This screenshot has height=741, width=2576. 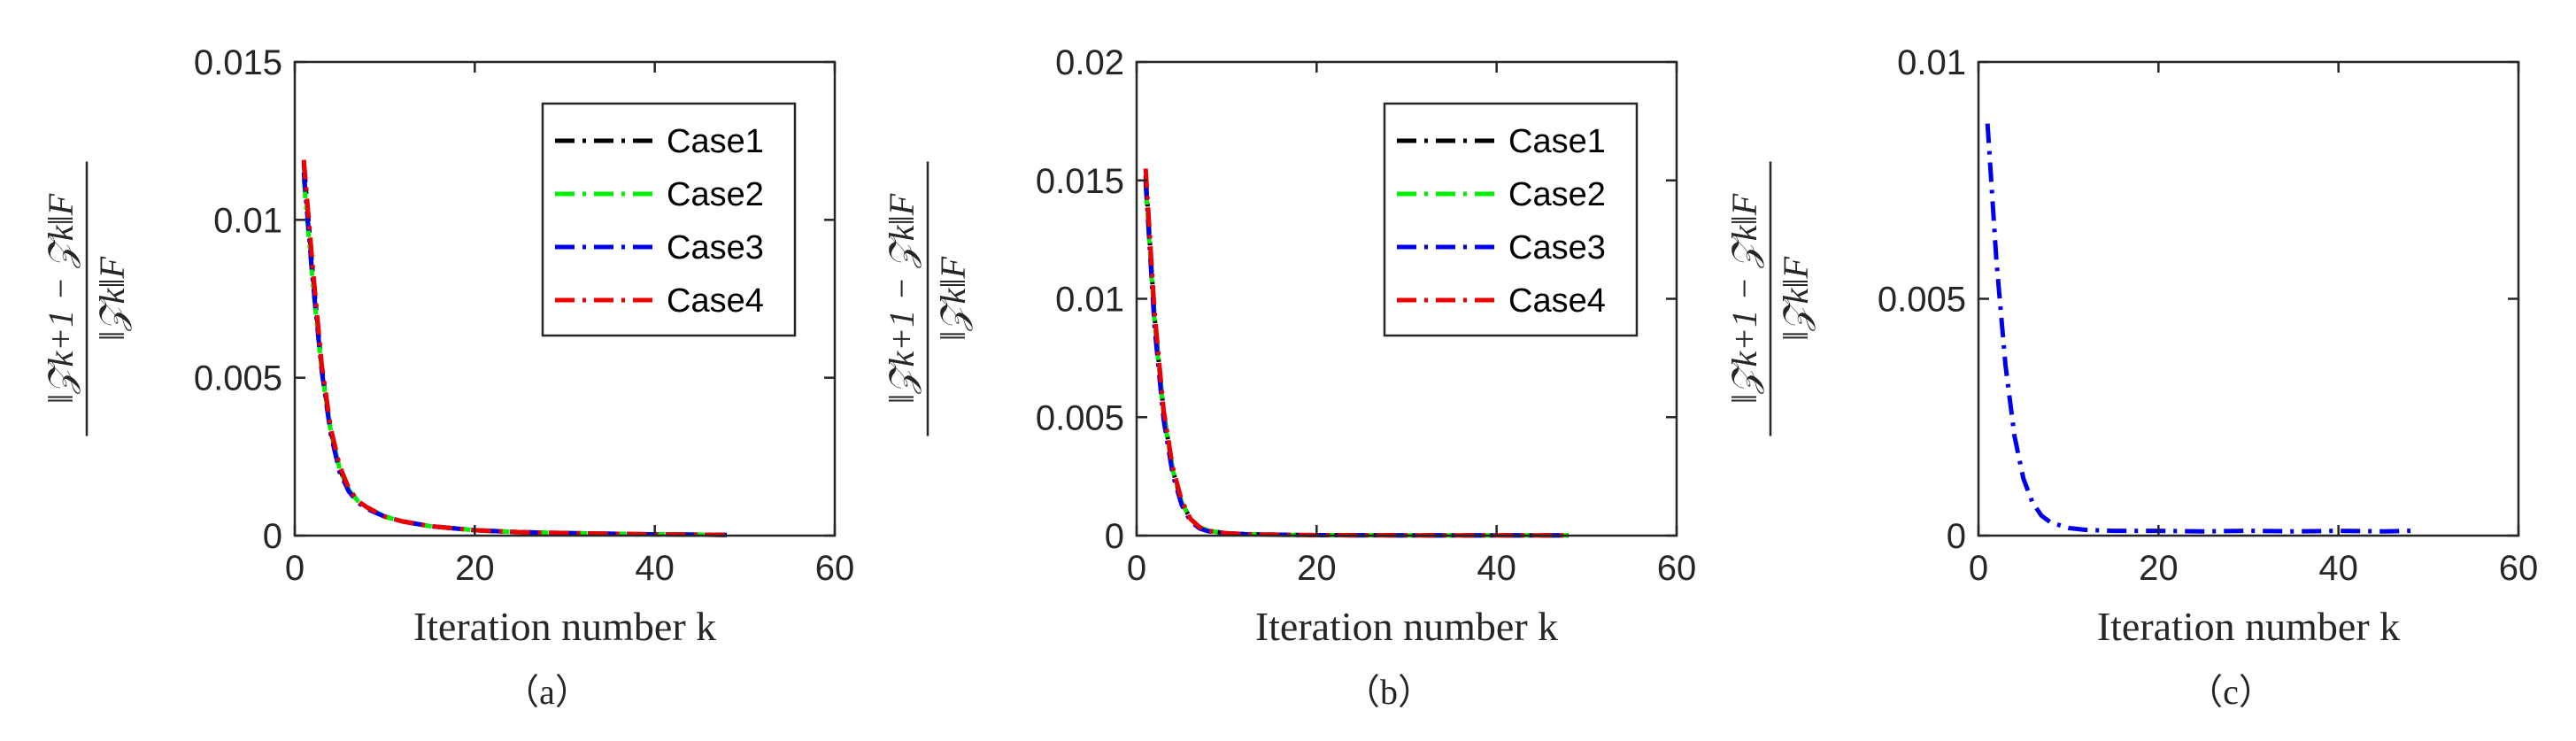 I want to click on series-line-case3, so click(x=2198, y=328).